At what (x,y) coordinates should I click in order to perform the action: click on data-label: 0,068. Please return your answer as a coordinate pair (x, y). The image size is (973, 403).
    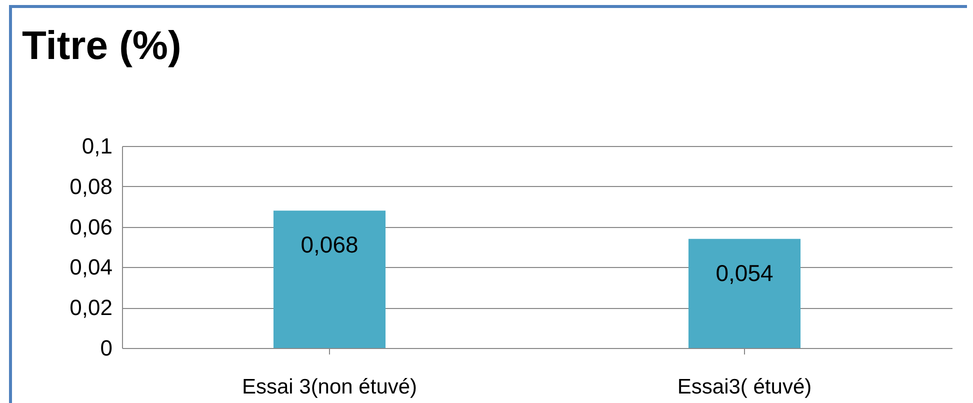
    Looking at the image, I should click on (329, 245).